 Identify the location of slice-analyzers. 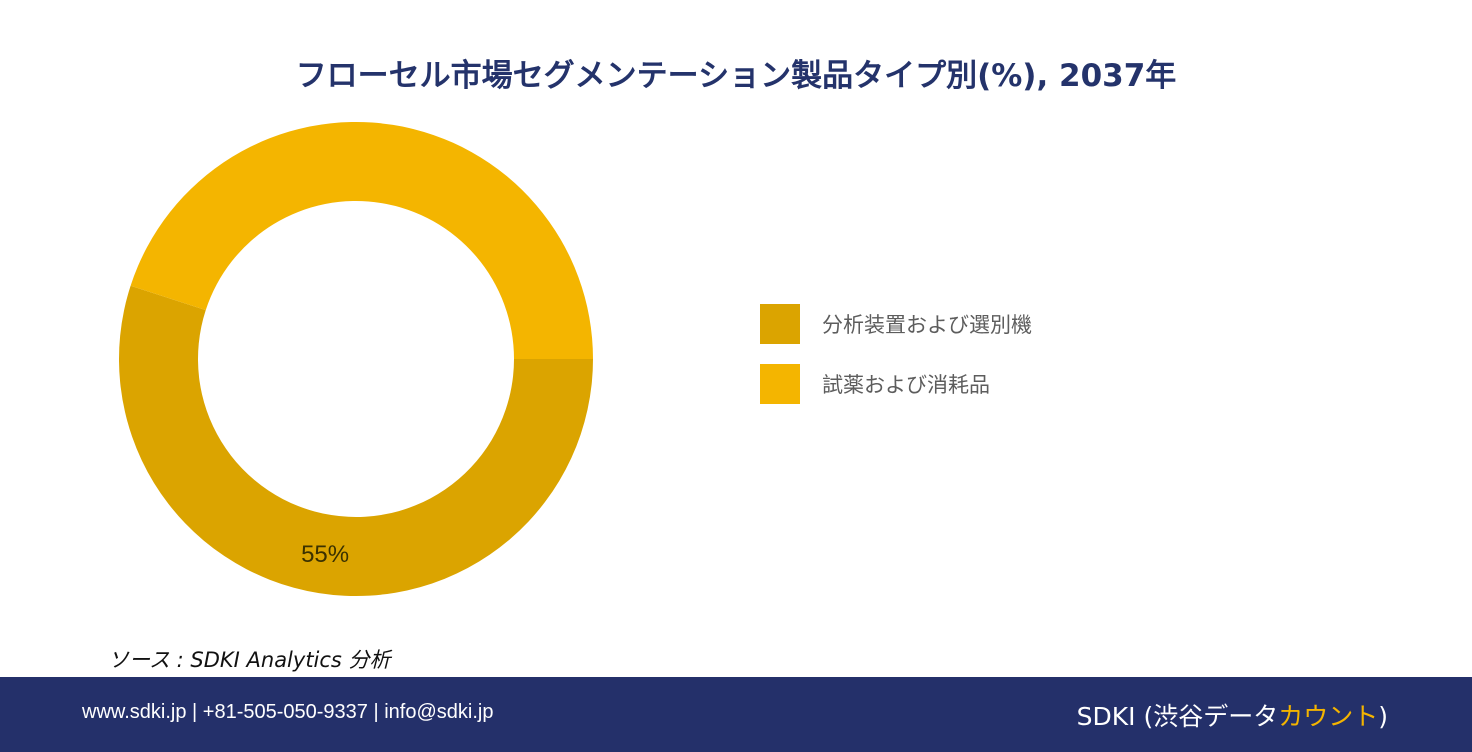
(356, 441).